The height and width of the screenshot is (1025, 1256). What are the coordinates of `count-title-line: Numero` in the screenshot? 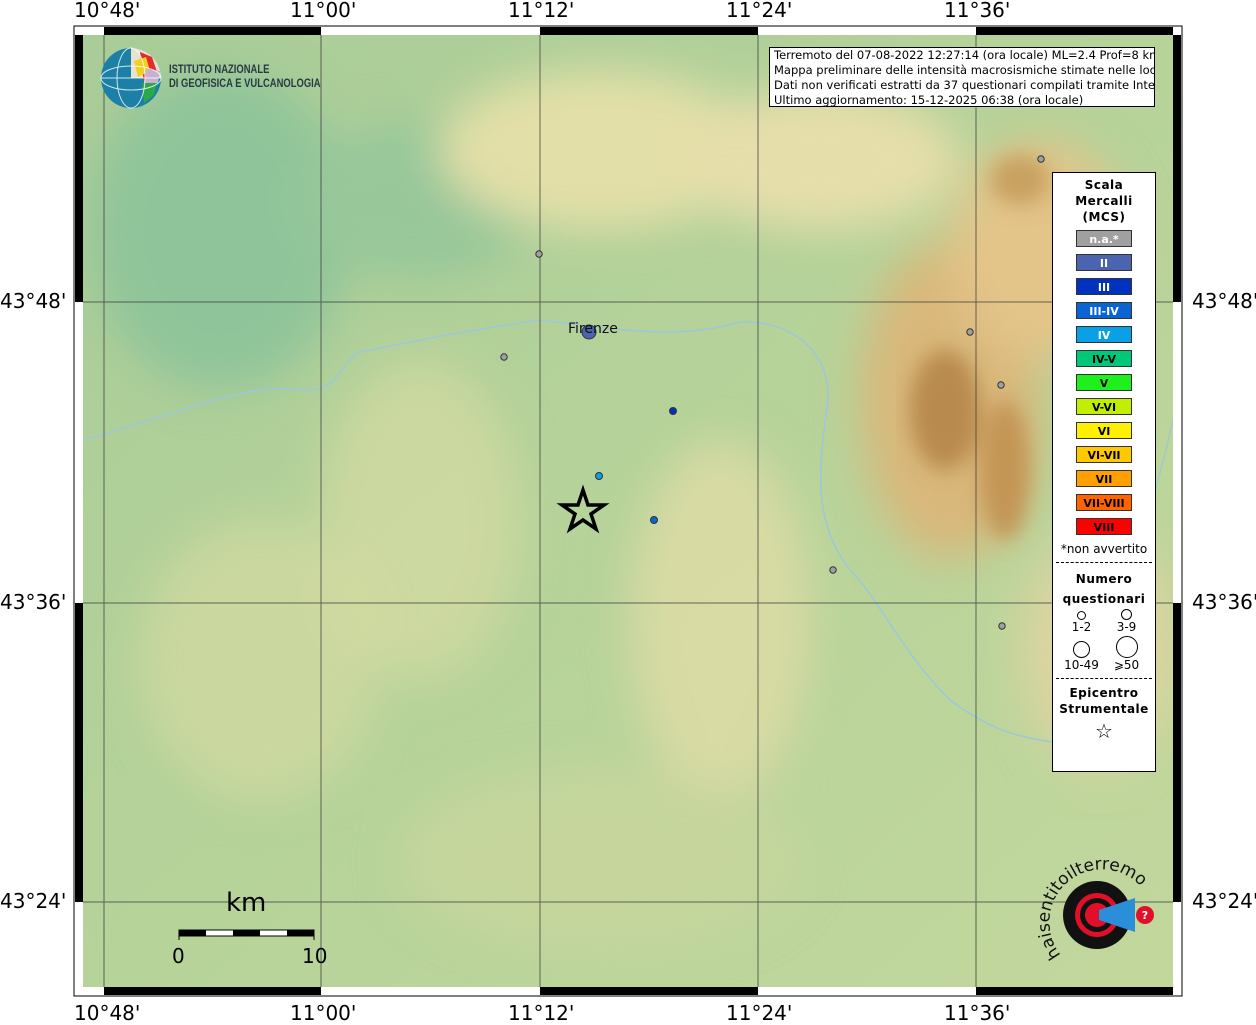 It's located at (1104, 579).